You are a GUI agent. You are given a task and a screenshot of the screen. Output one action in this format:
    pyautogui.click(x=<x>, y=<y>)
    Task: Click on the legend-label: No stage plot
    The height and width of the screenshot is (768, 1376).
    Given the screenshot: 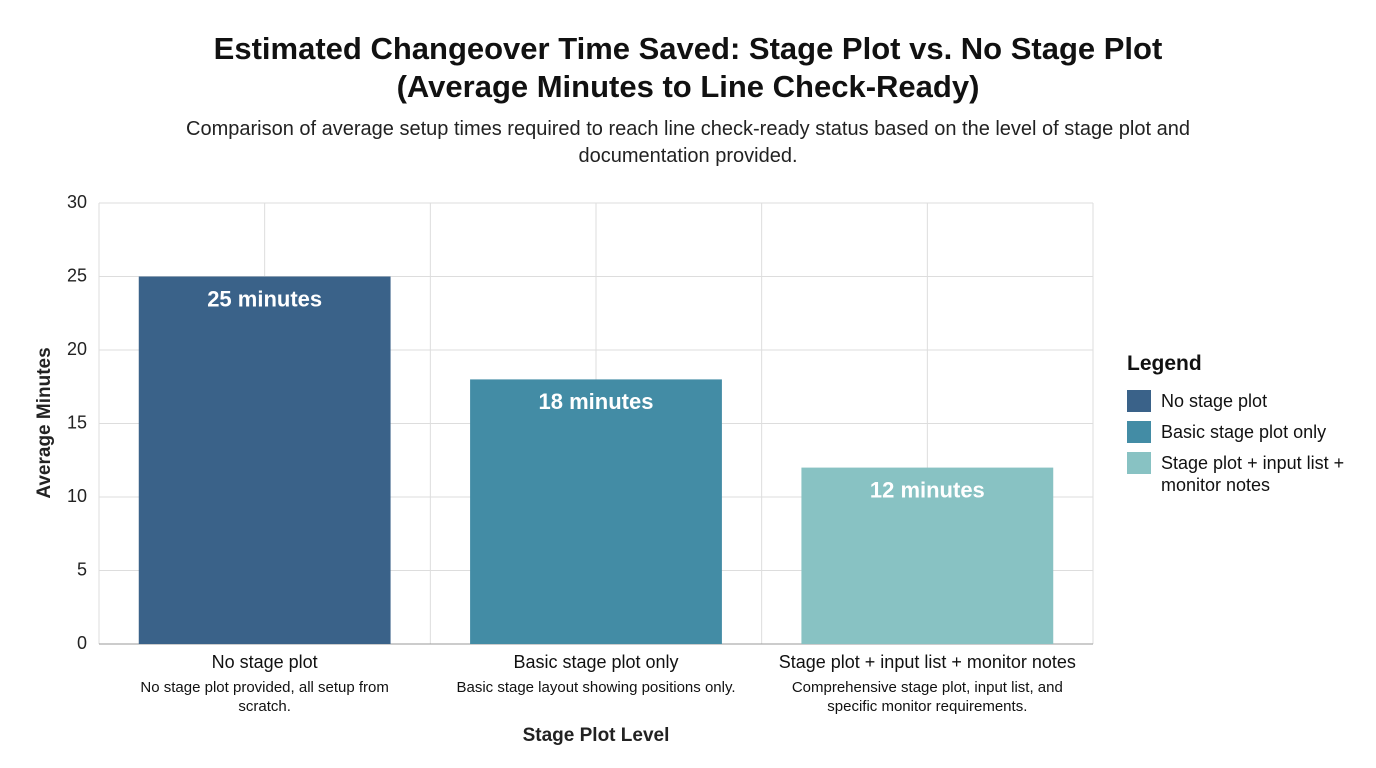 What is the action you would take?
    pyautogui.click(x=1214, y=401)
    